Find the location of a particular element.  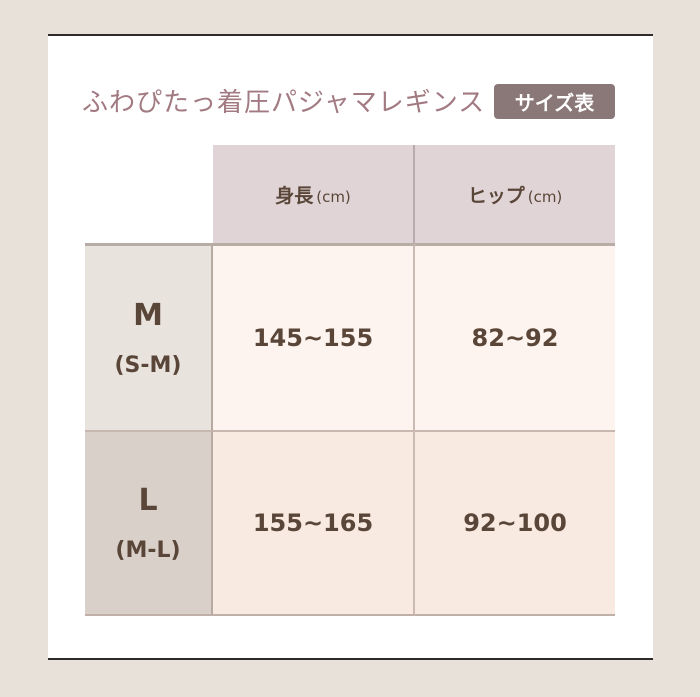

size-chart-badge: サイズ表 is located at coordinates (554, 101).